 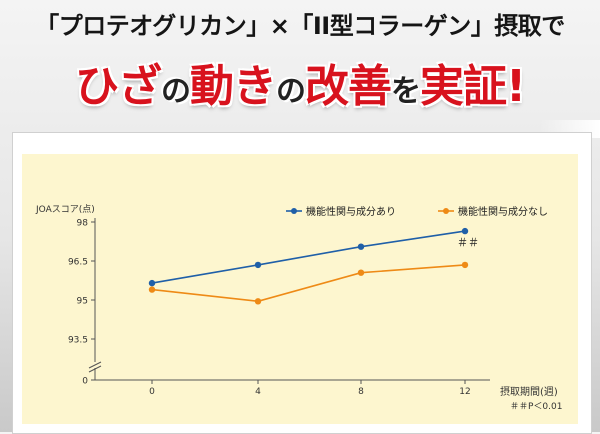 I want to click on y-tick-label-3: 93.5, so click(x=78, y=341).